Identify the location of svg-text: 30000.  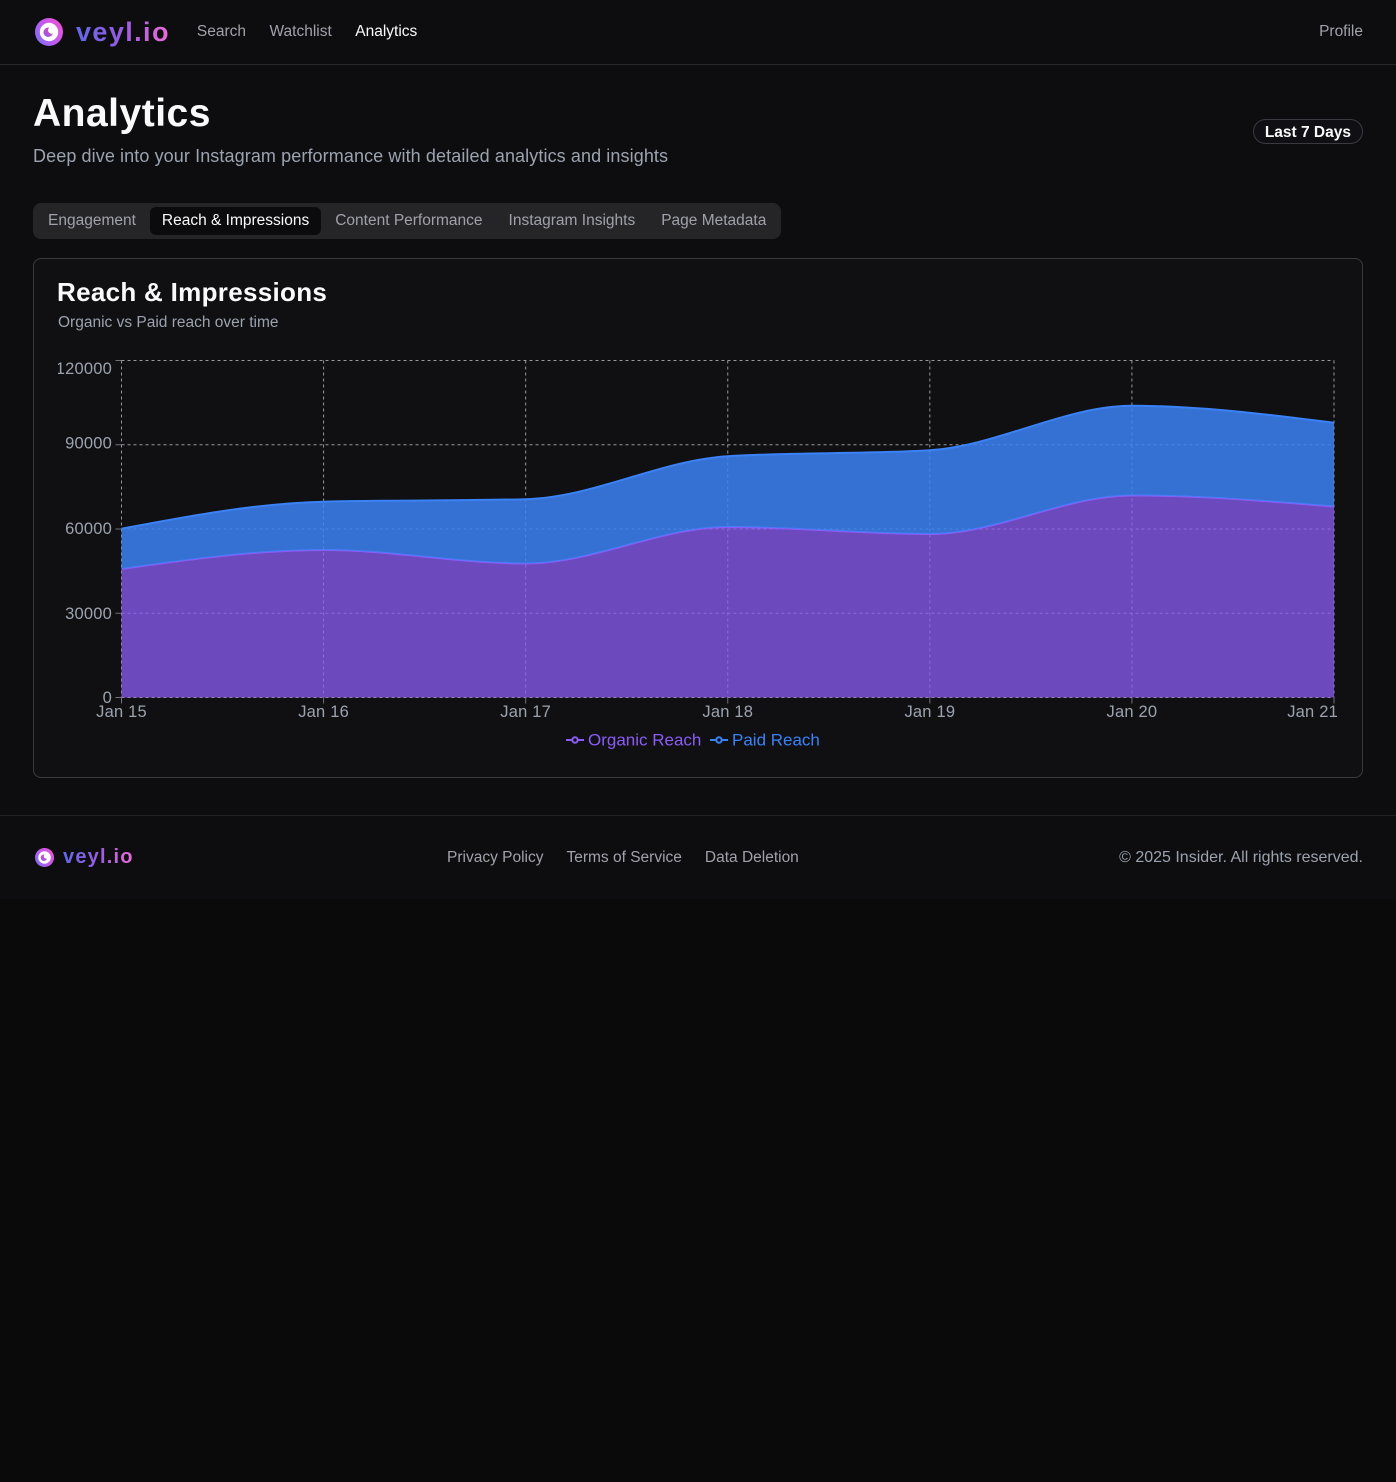
(88, 614).